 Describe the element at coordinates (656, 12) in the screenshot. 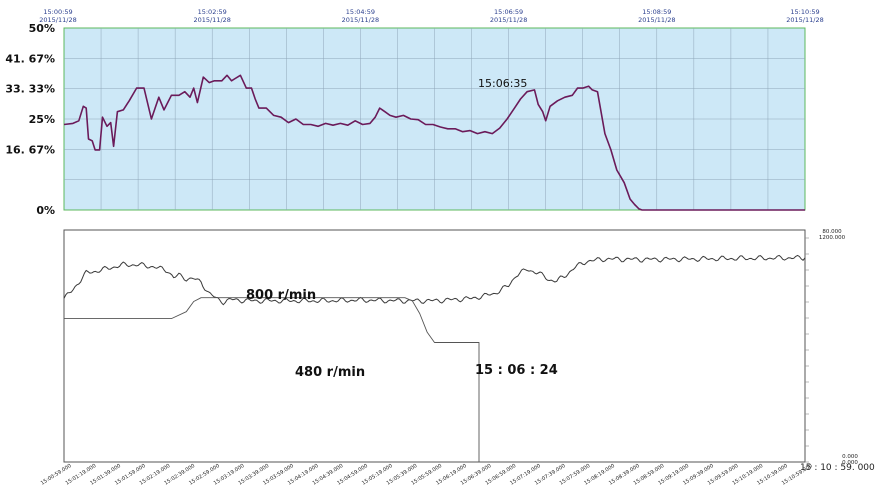

I see `x-tick-time-label: 15:08:59` at that location.